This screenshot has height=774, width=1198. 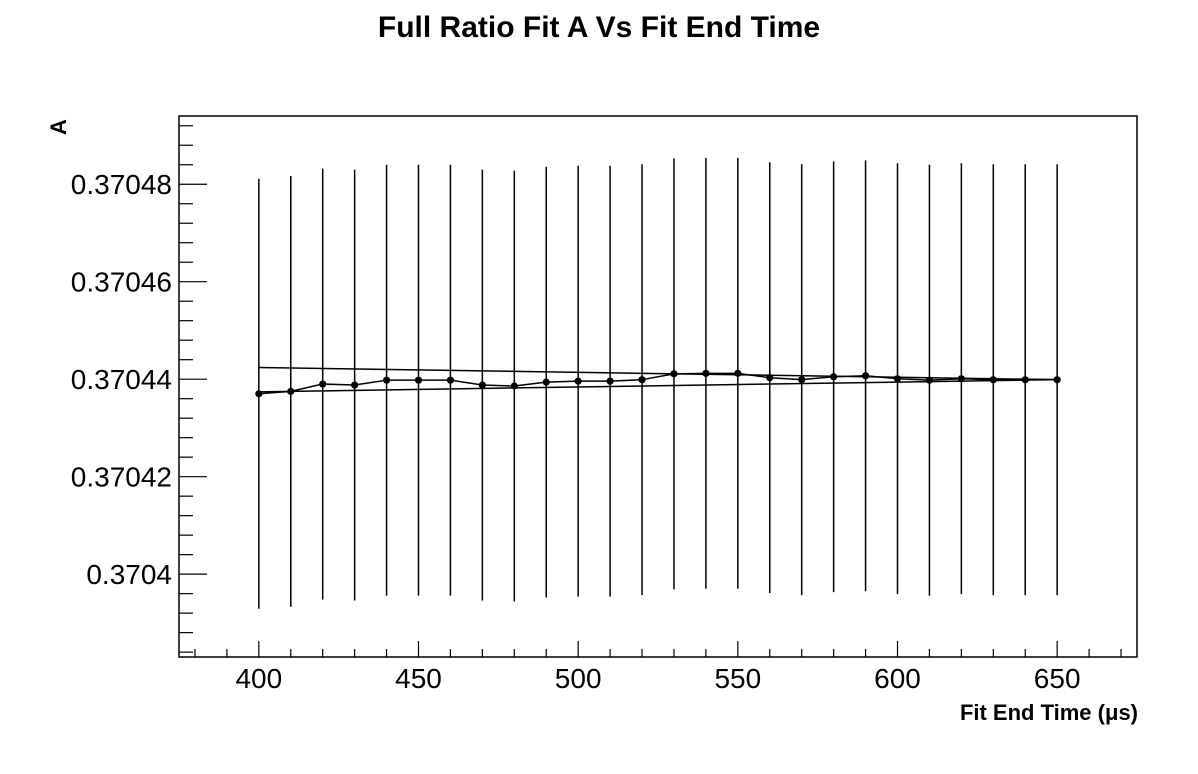 I want to click on y-tick-label: 0.37044, so click(x=121, y=379).